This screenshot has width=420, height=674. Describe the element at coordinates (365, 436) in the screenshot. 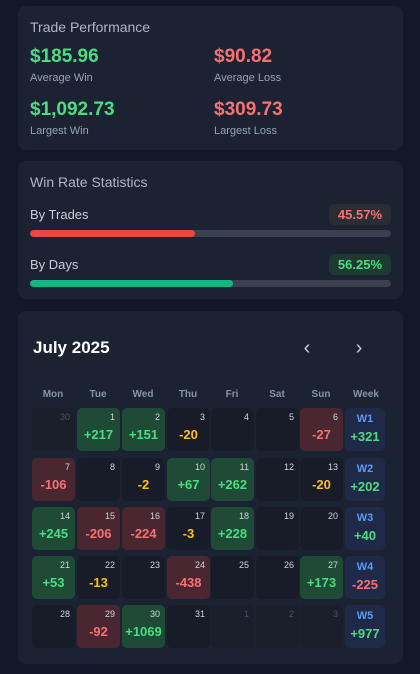

I see `week-pnl-value: +321` at that location.